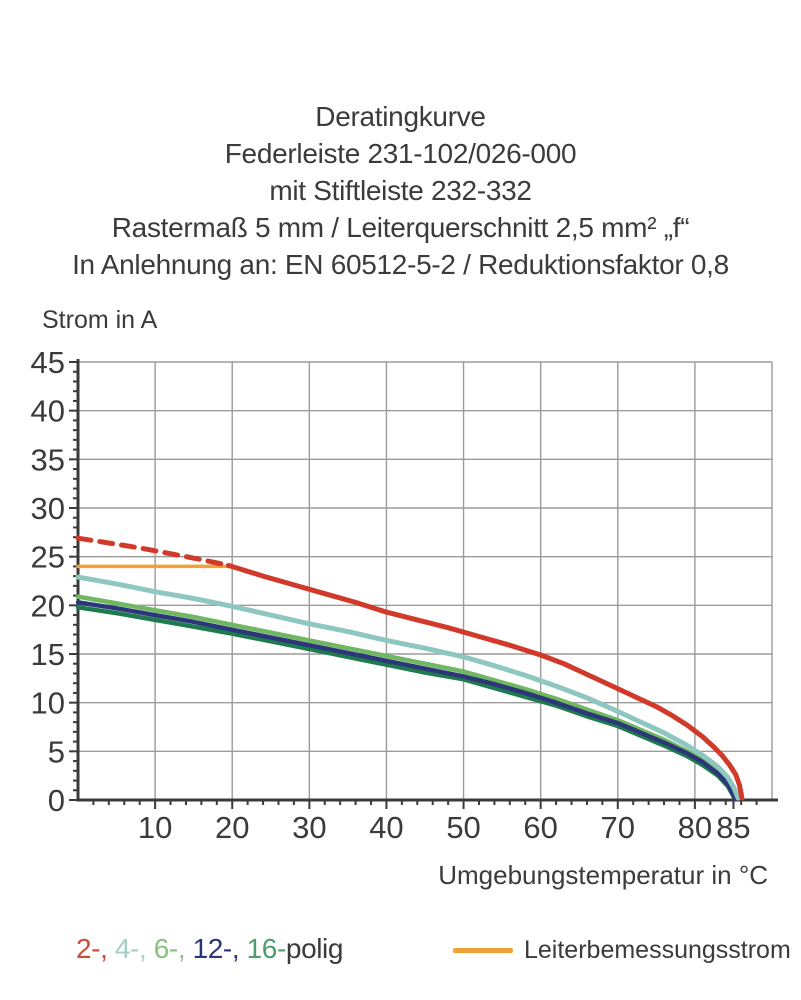  What do you see at coordinates (733, 827) in the screenshot?
I see `x-tick-label: 85` at bounding box center [733, 827].